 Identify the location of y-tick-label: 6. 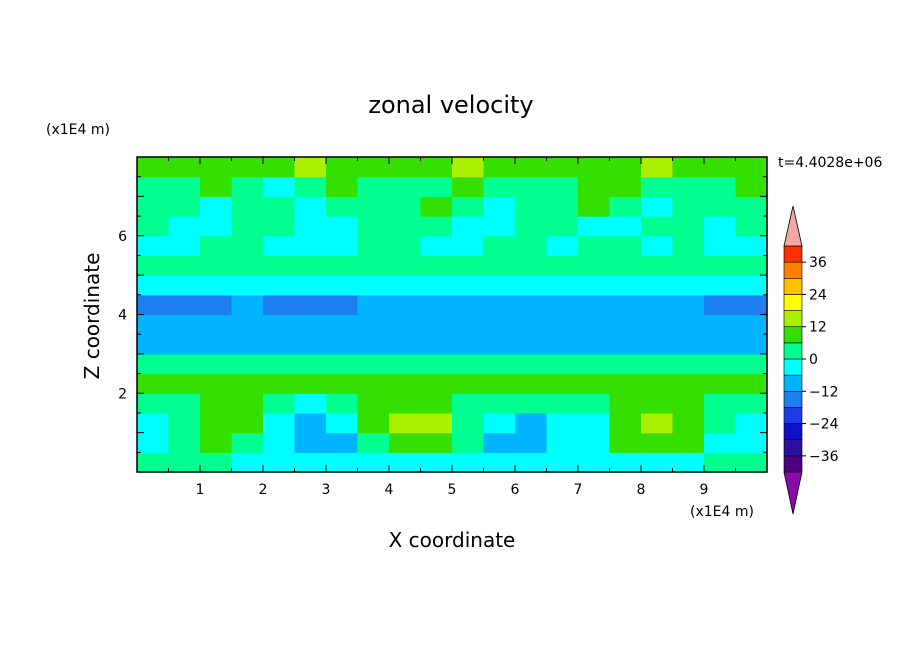
(122, 237).